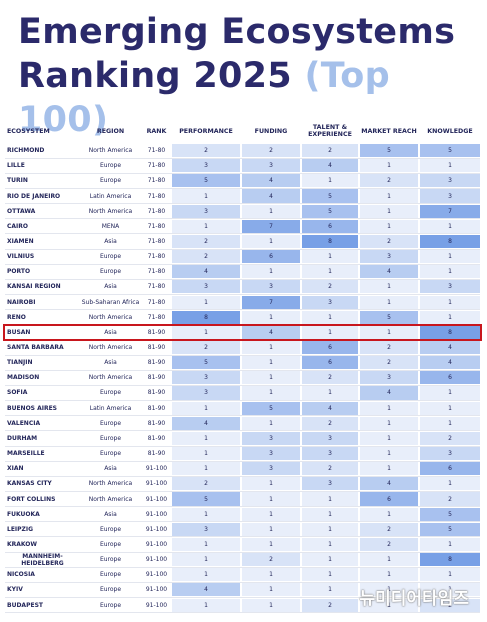  I want to click on region: Sub-Saharan Africa, so click(110, 302).